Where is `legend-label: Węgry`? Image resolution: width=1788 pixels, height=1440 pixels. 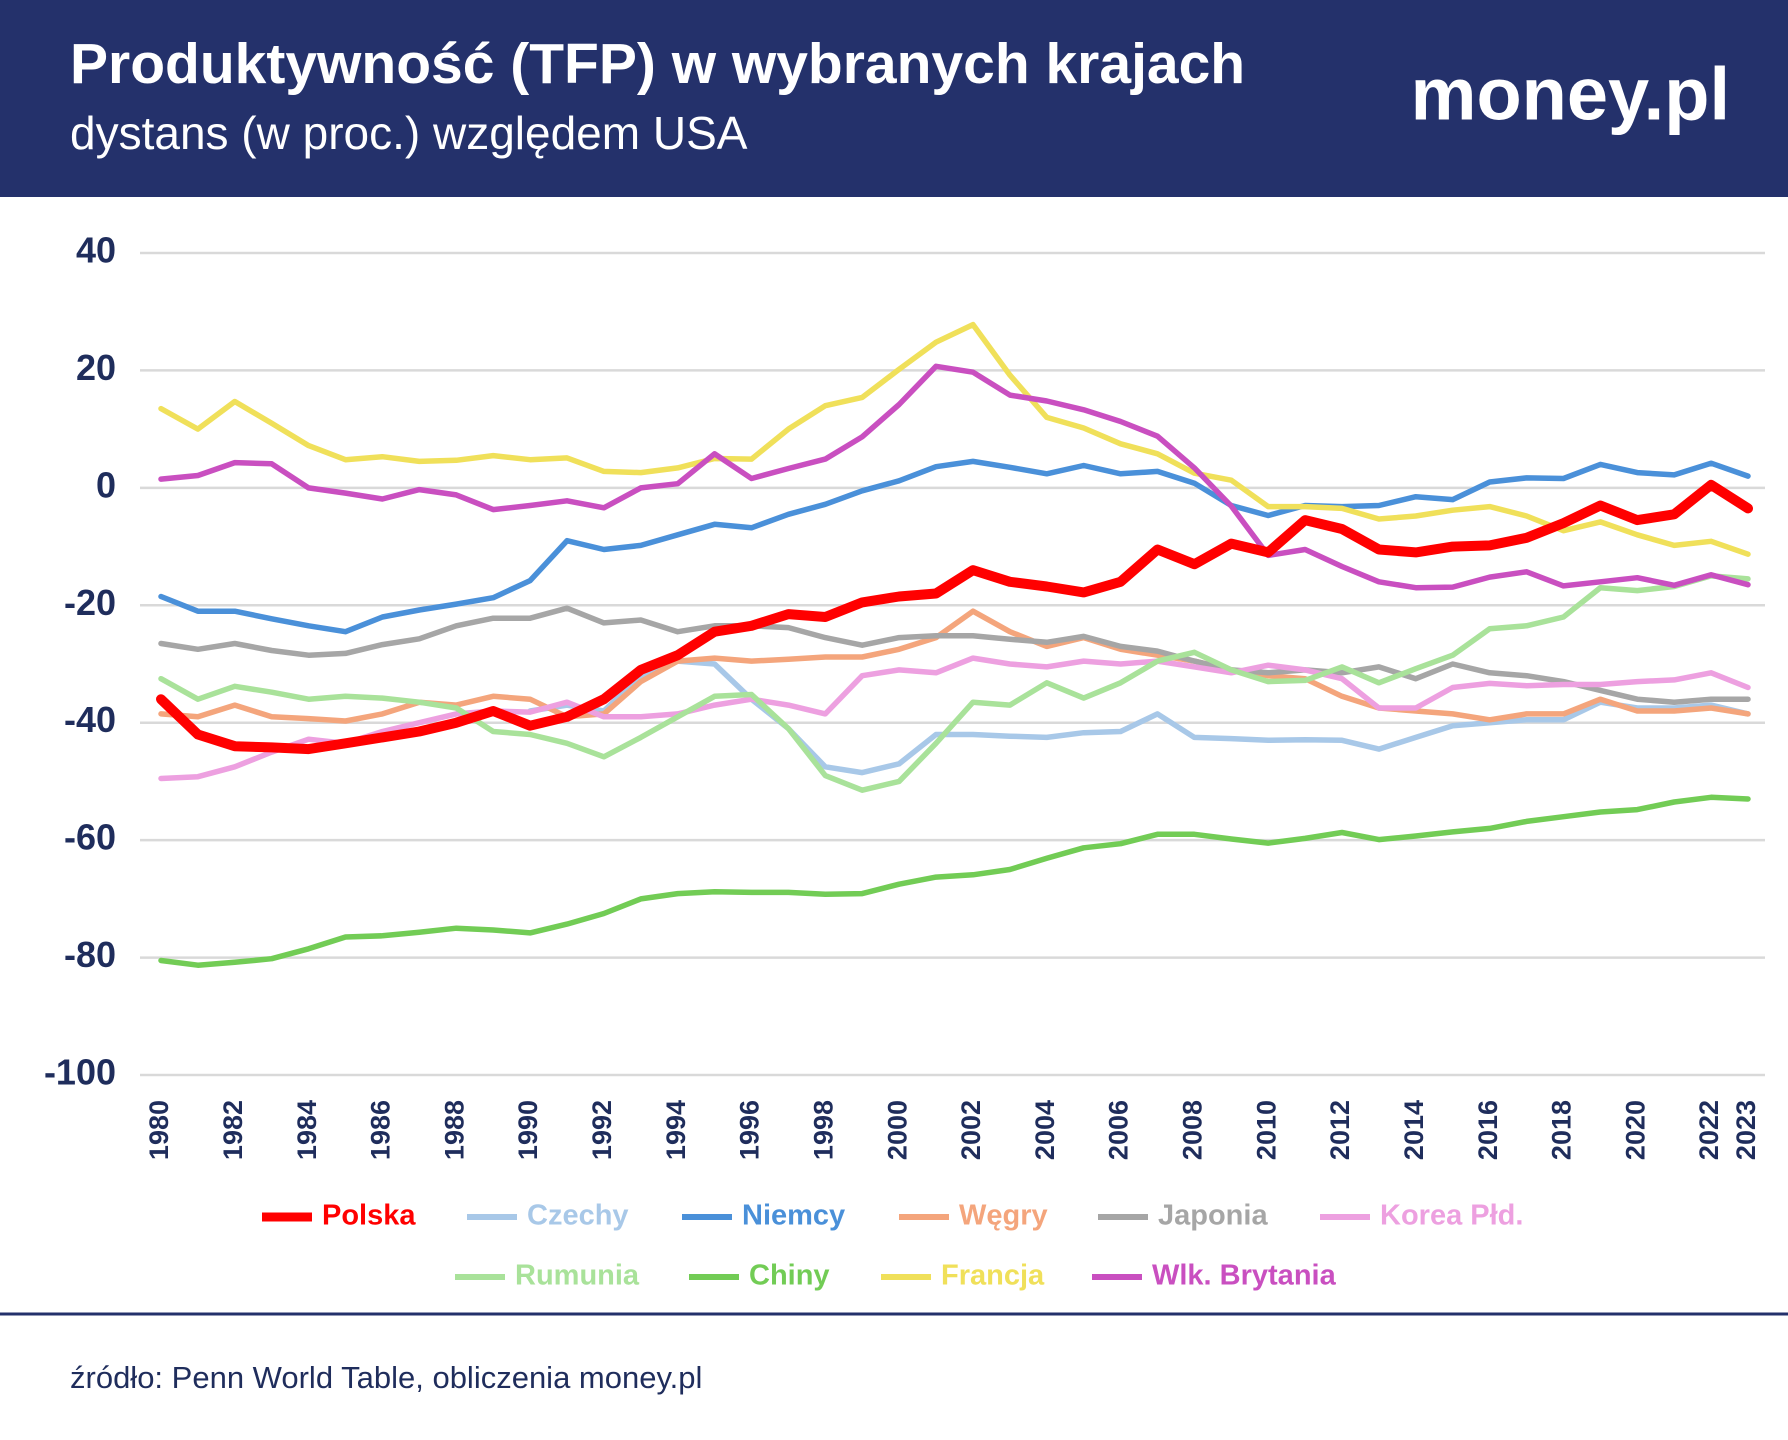 legend-label: Węgry is located at coordinates (1003, 1216).